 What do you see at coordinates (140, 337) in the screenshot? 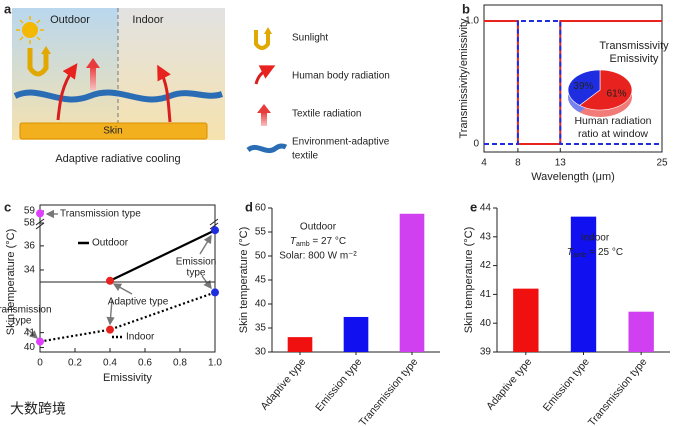
I see `legend-label: Indoor` at bounding box center [140, 337].